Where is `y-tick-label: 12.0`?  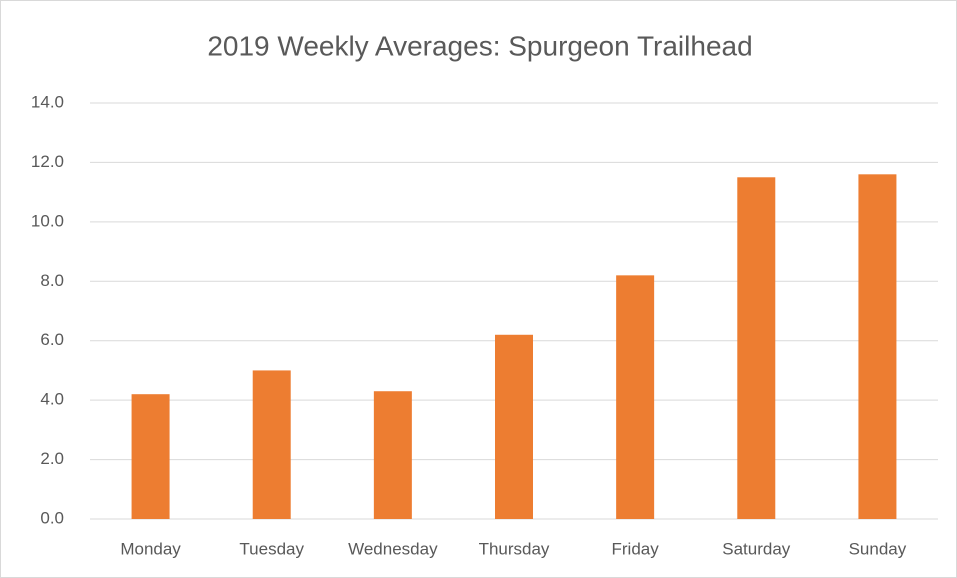
y-tick-label: 12.0 is located at coordinates (47, 161).